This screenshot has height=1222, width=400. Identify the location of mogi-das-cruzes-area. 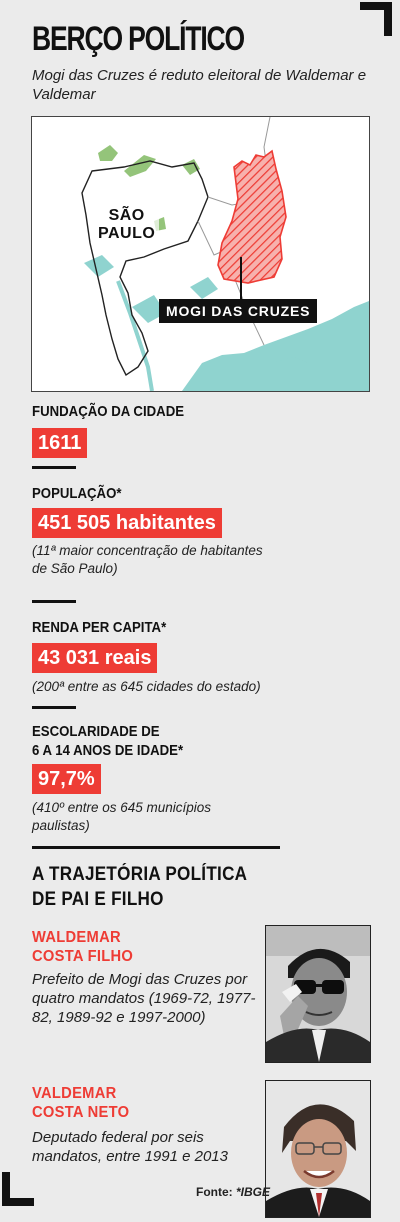
(252, 216).